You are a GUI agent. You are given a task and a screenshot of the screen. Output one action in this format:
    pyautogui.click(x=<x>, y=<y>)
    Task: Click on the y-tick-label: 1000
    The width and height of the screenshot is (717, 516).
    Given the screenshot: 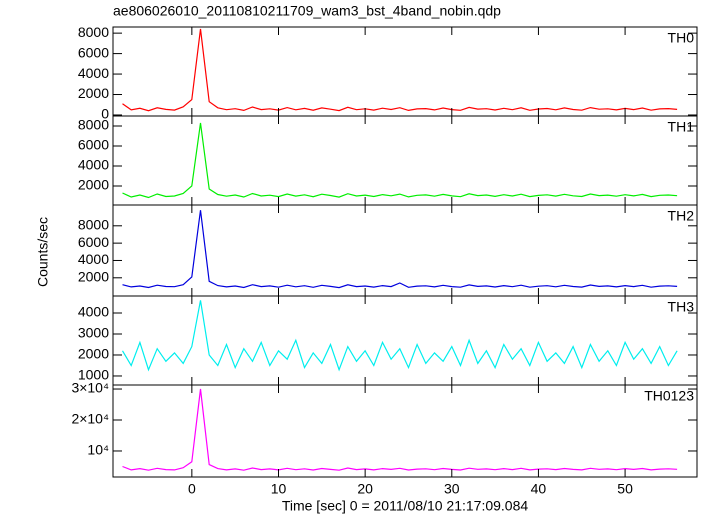 What is the action you would take?
    pyautogui.click(x=93, y=375)
    